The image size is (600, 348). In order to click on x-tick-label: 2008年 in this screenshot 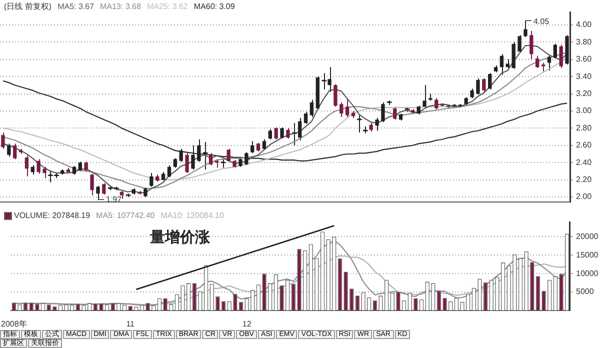, I will do `click(14, 323)`.